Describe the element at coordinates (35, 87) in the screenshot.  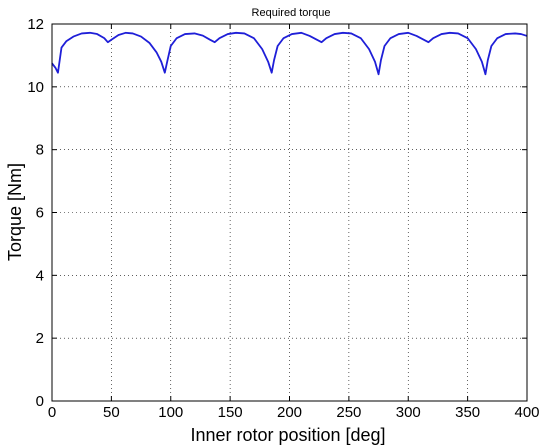
I see `y-tick-label: 10` at that location.